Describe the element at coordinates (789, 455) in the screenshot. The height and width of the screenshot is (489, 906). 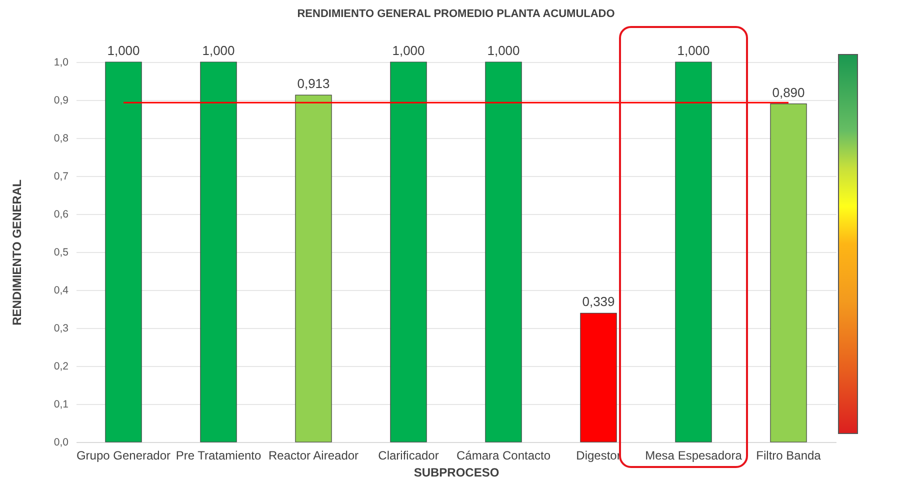
I see `x-tick-label: Filtro Banda` at that location.